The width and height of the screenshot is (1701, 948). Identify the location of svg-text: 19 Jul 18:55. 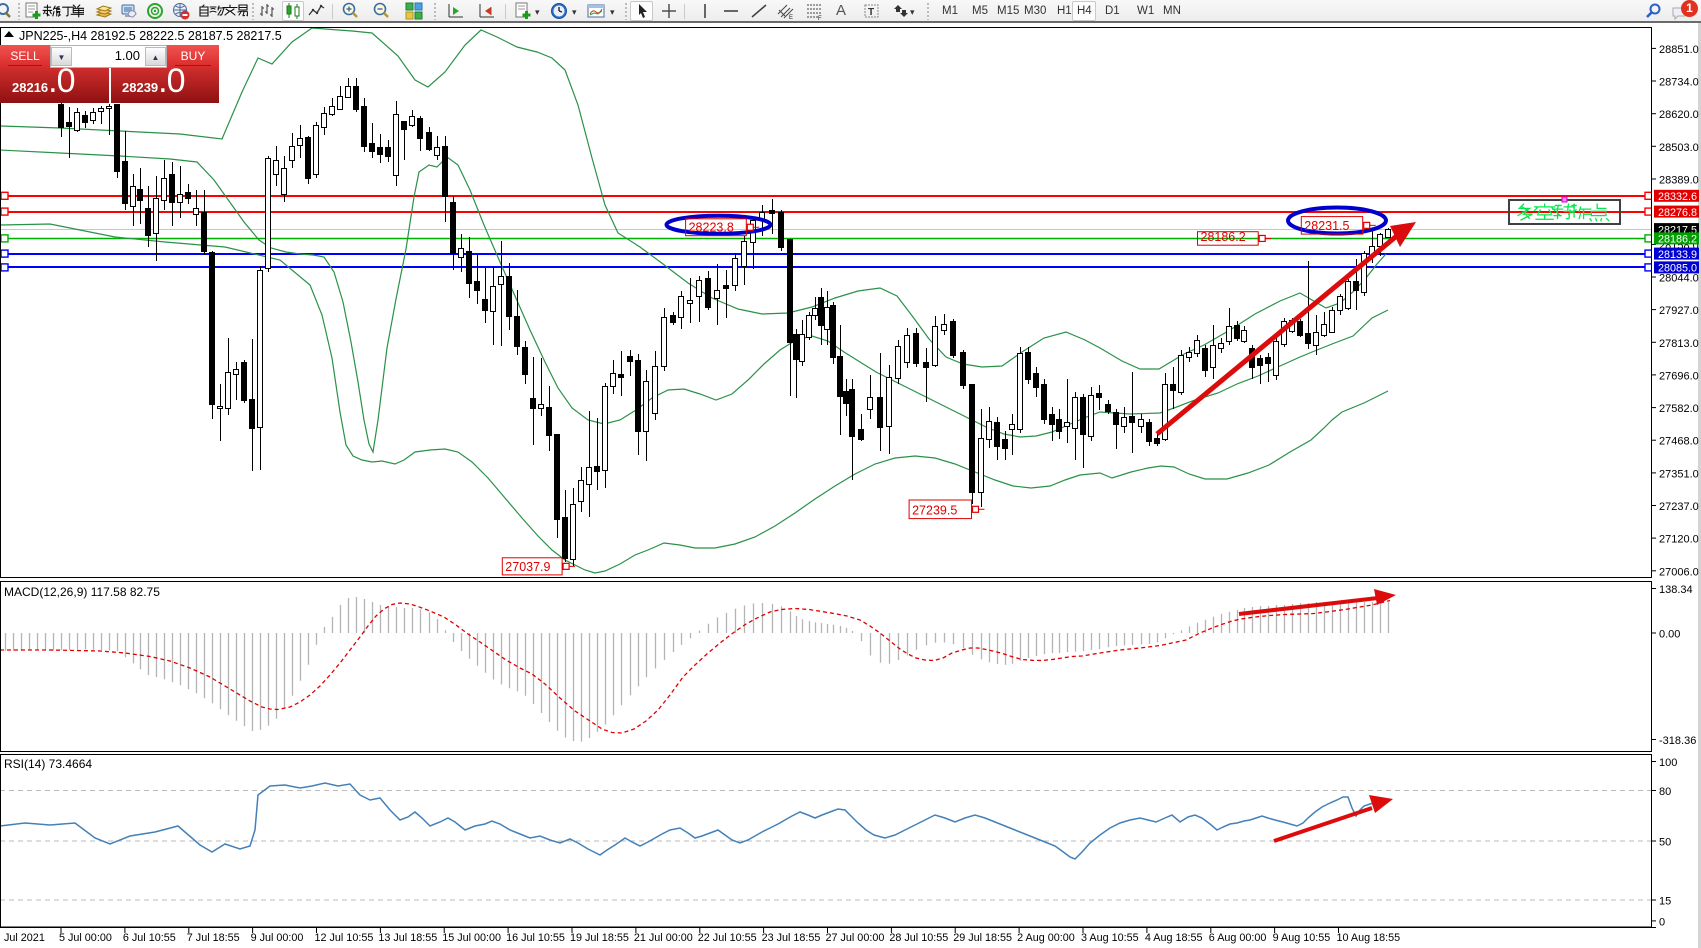
(599, 938).